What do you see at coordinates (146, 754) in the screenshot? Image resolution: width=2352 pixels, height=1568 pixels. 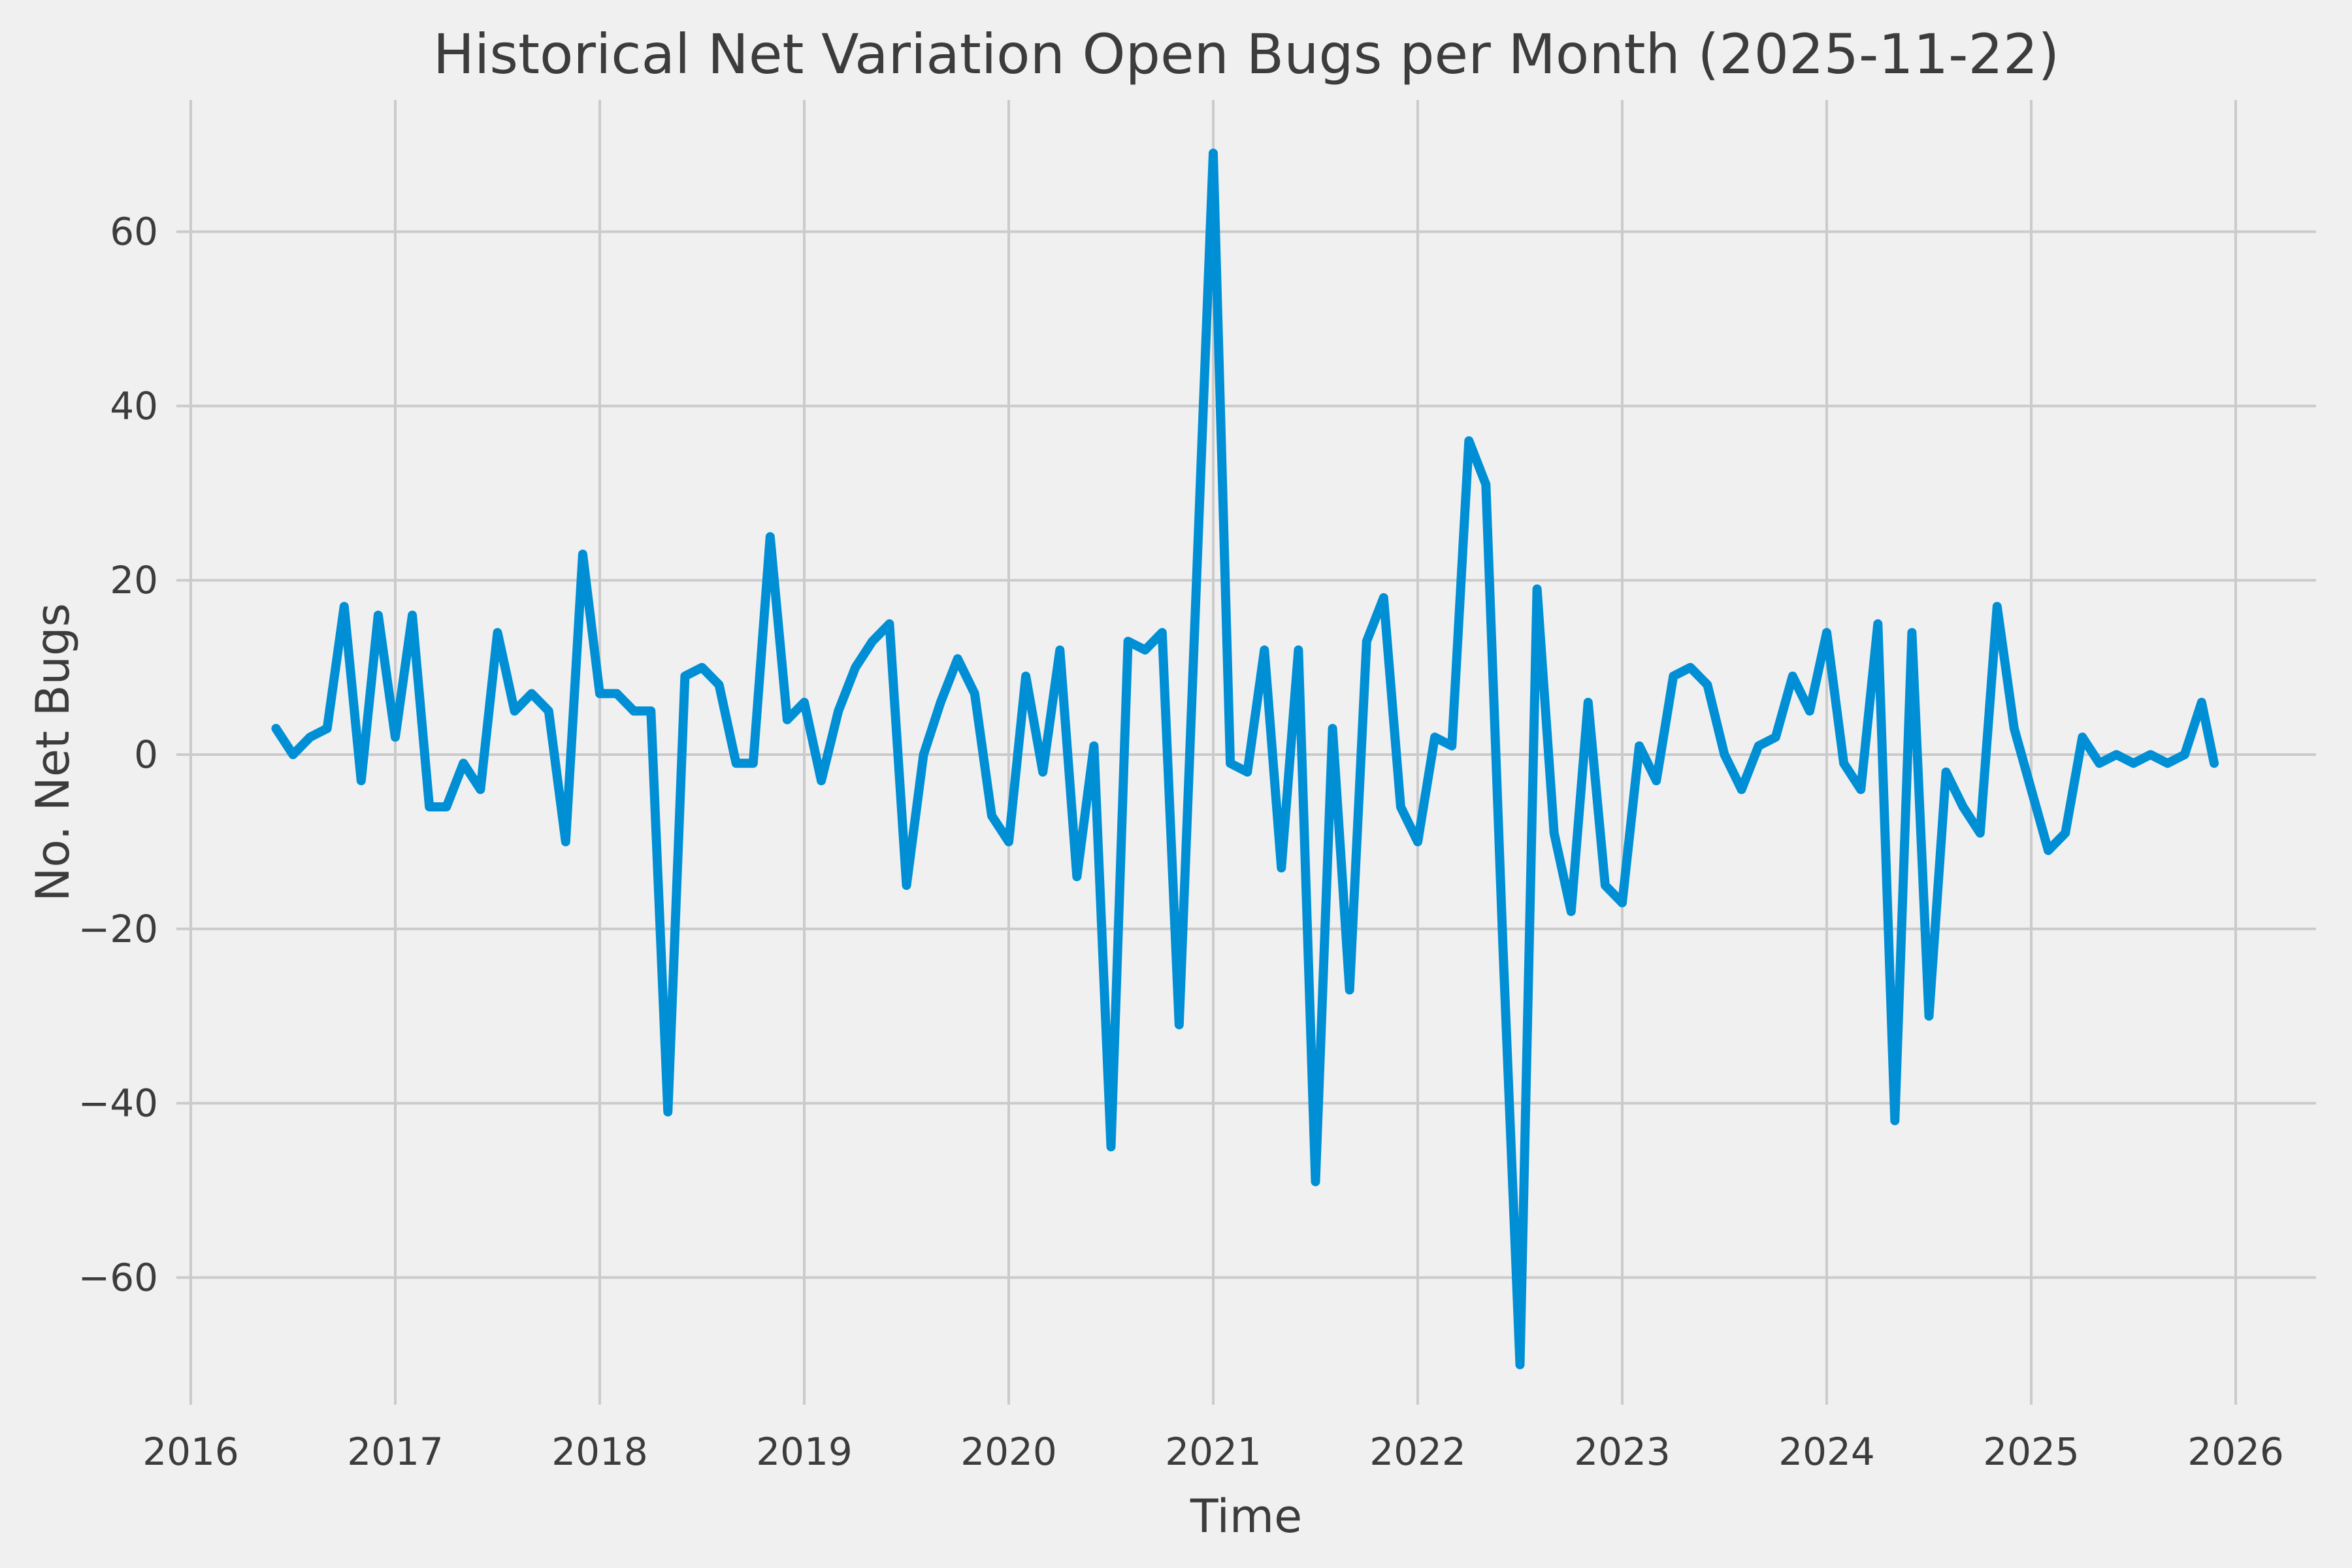 I see `y-tick-0: 0` at bounding box center [146, 754].